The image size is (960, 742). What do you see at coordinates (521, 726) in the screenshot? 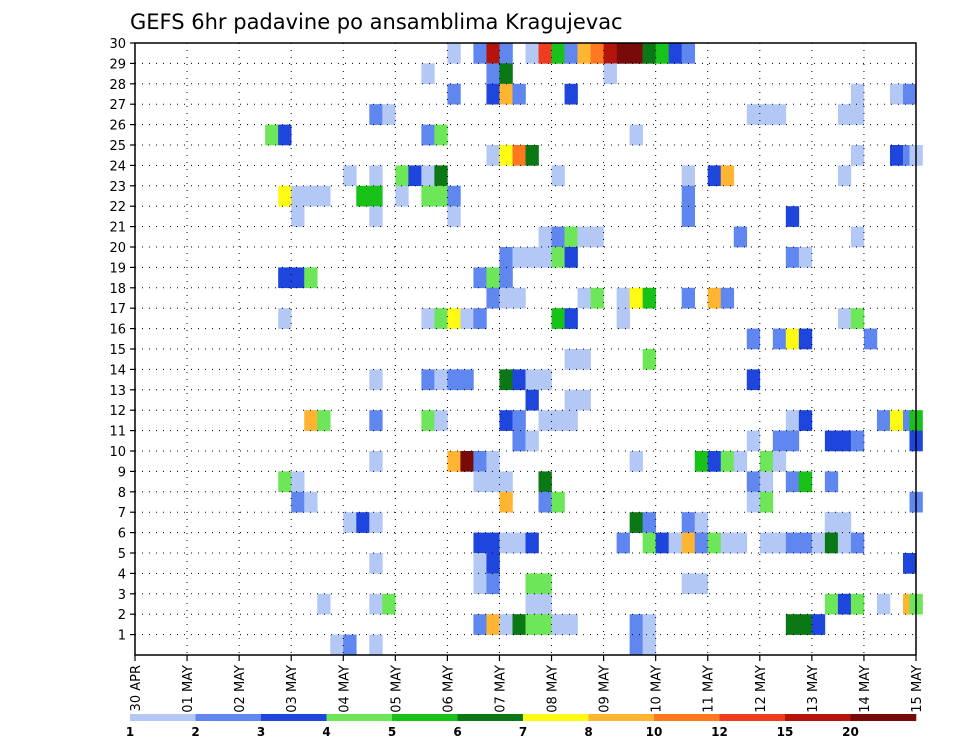
I see `colorbar: 1 2 3 4 5 6 7 8 10 12 15 20` at bounding box center [521, 726].